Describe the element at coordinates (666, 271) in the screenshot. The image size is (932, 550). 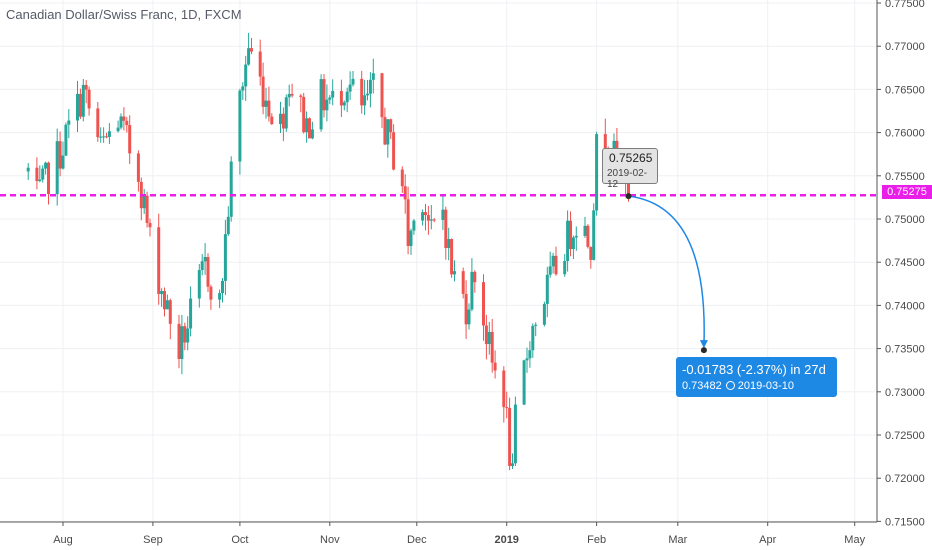
I see `projection-arc` at that location.